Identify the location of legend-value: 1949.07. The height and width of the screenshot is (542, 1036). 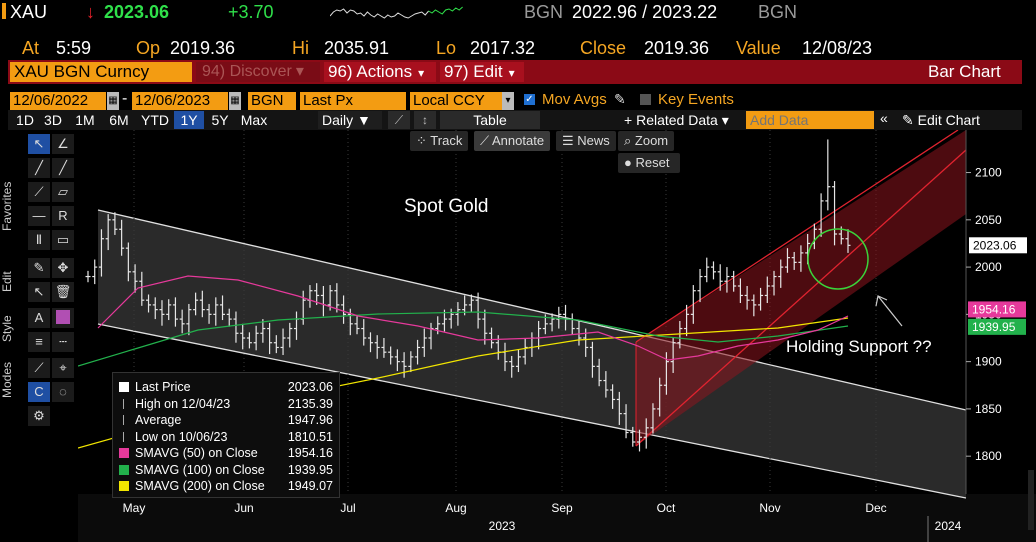
(310, 486).